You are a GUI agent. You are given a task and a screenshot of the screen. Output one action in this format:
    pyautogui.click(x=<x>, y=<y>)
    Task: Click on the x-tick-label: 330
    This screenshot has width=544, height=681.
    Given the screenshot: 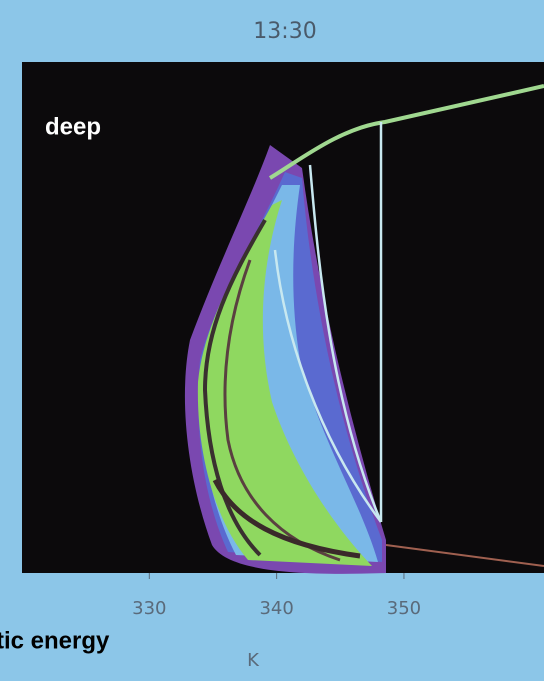 What is the action you would take?
    pyautogui.click(x=149, y=608)
    